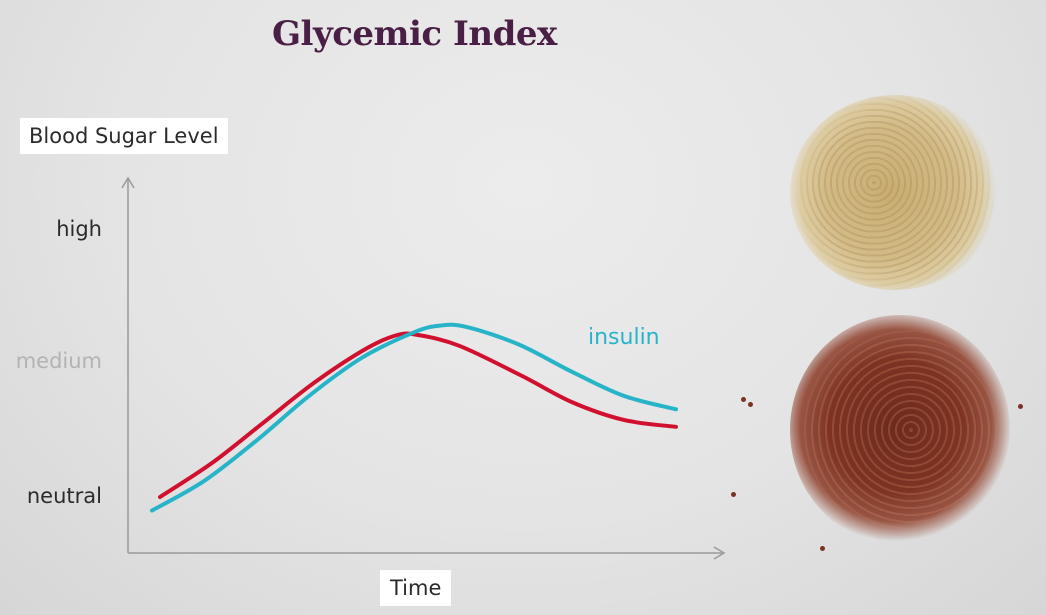 This screenshot has height=615, width=1046. What do you see at coordinates (64, 496) in the screenshot?
I see `y-tick-neutral: neutral` at bounding box center [64, 496].